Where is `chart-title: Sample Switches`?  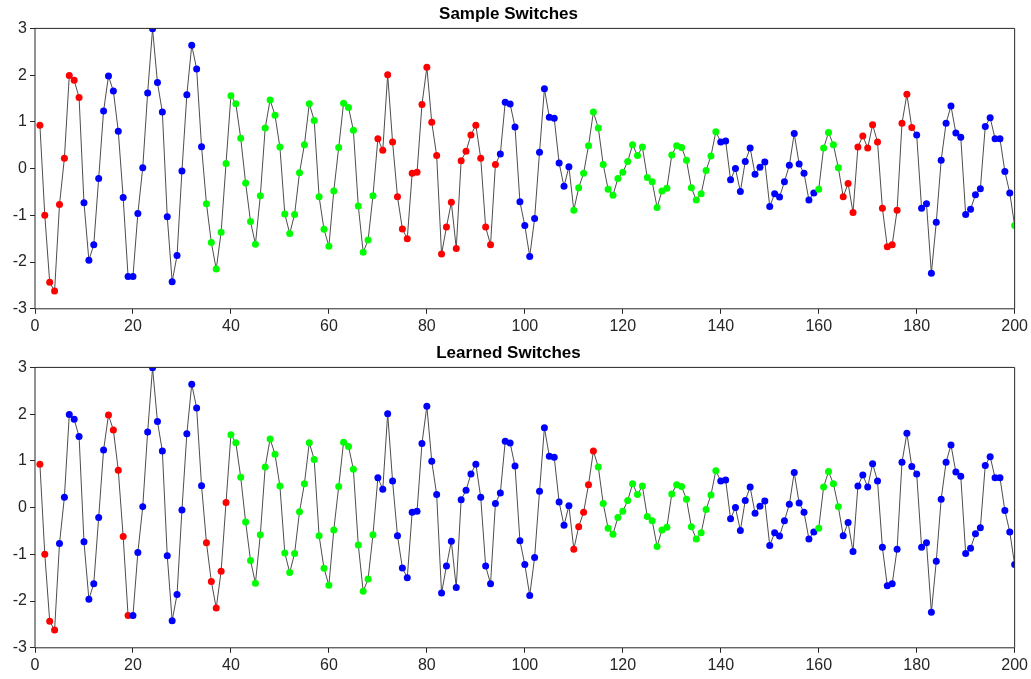 chart-title: Sample Switches is located at coordinates (508, 13).